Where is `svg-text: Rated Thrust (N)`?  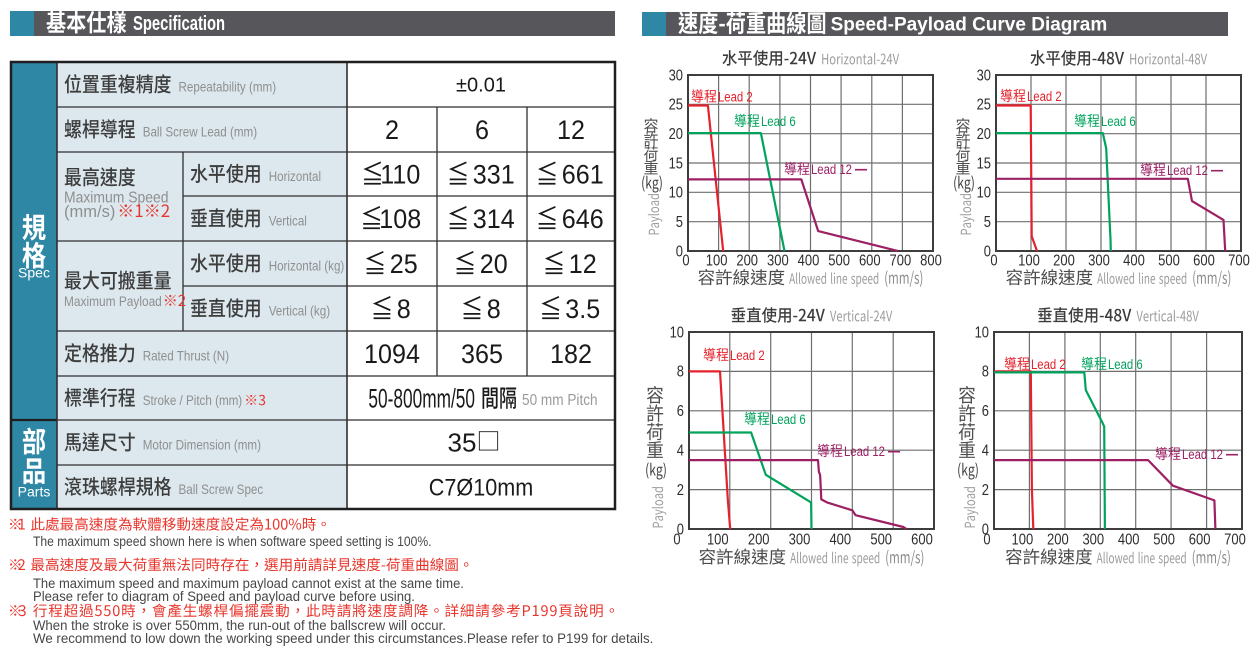 svg-text: Rated Thrust (N) is located at coordinates (186, 356).